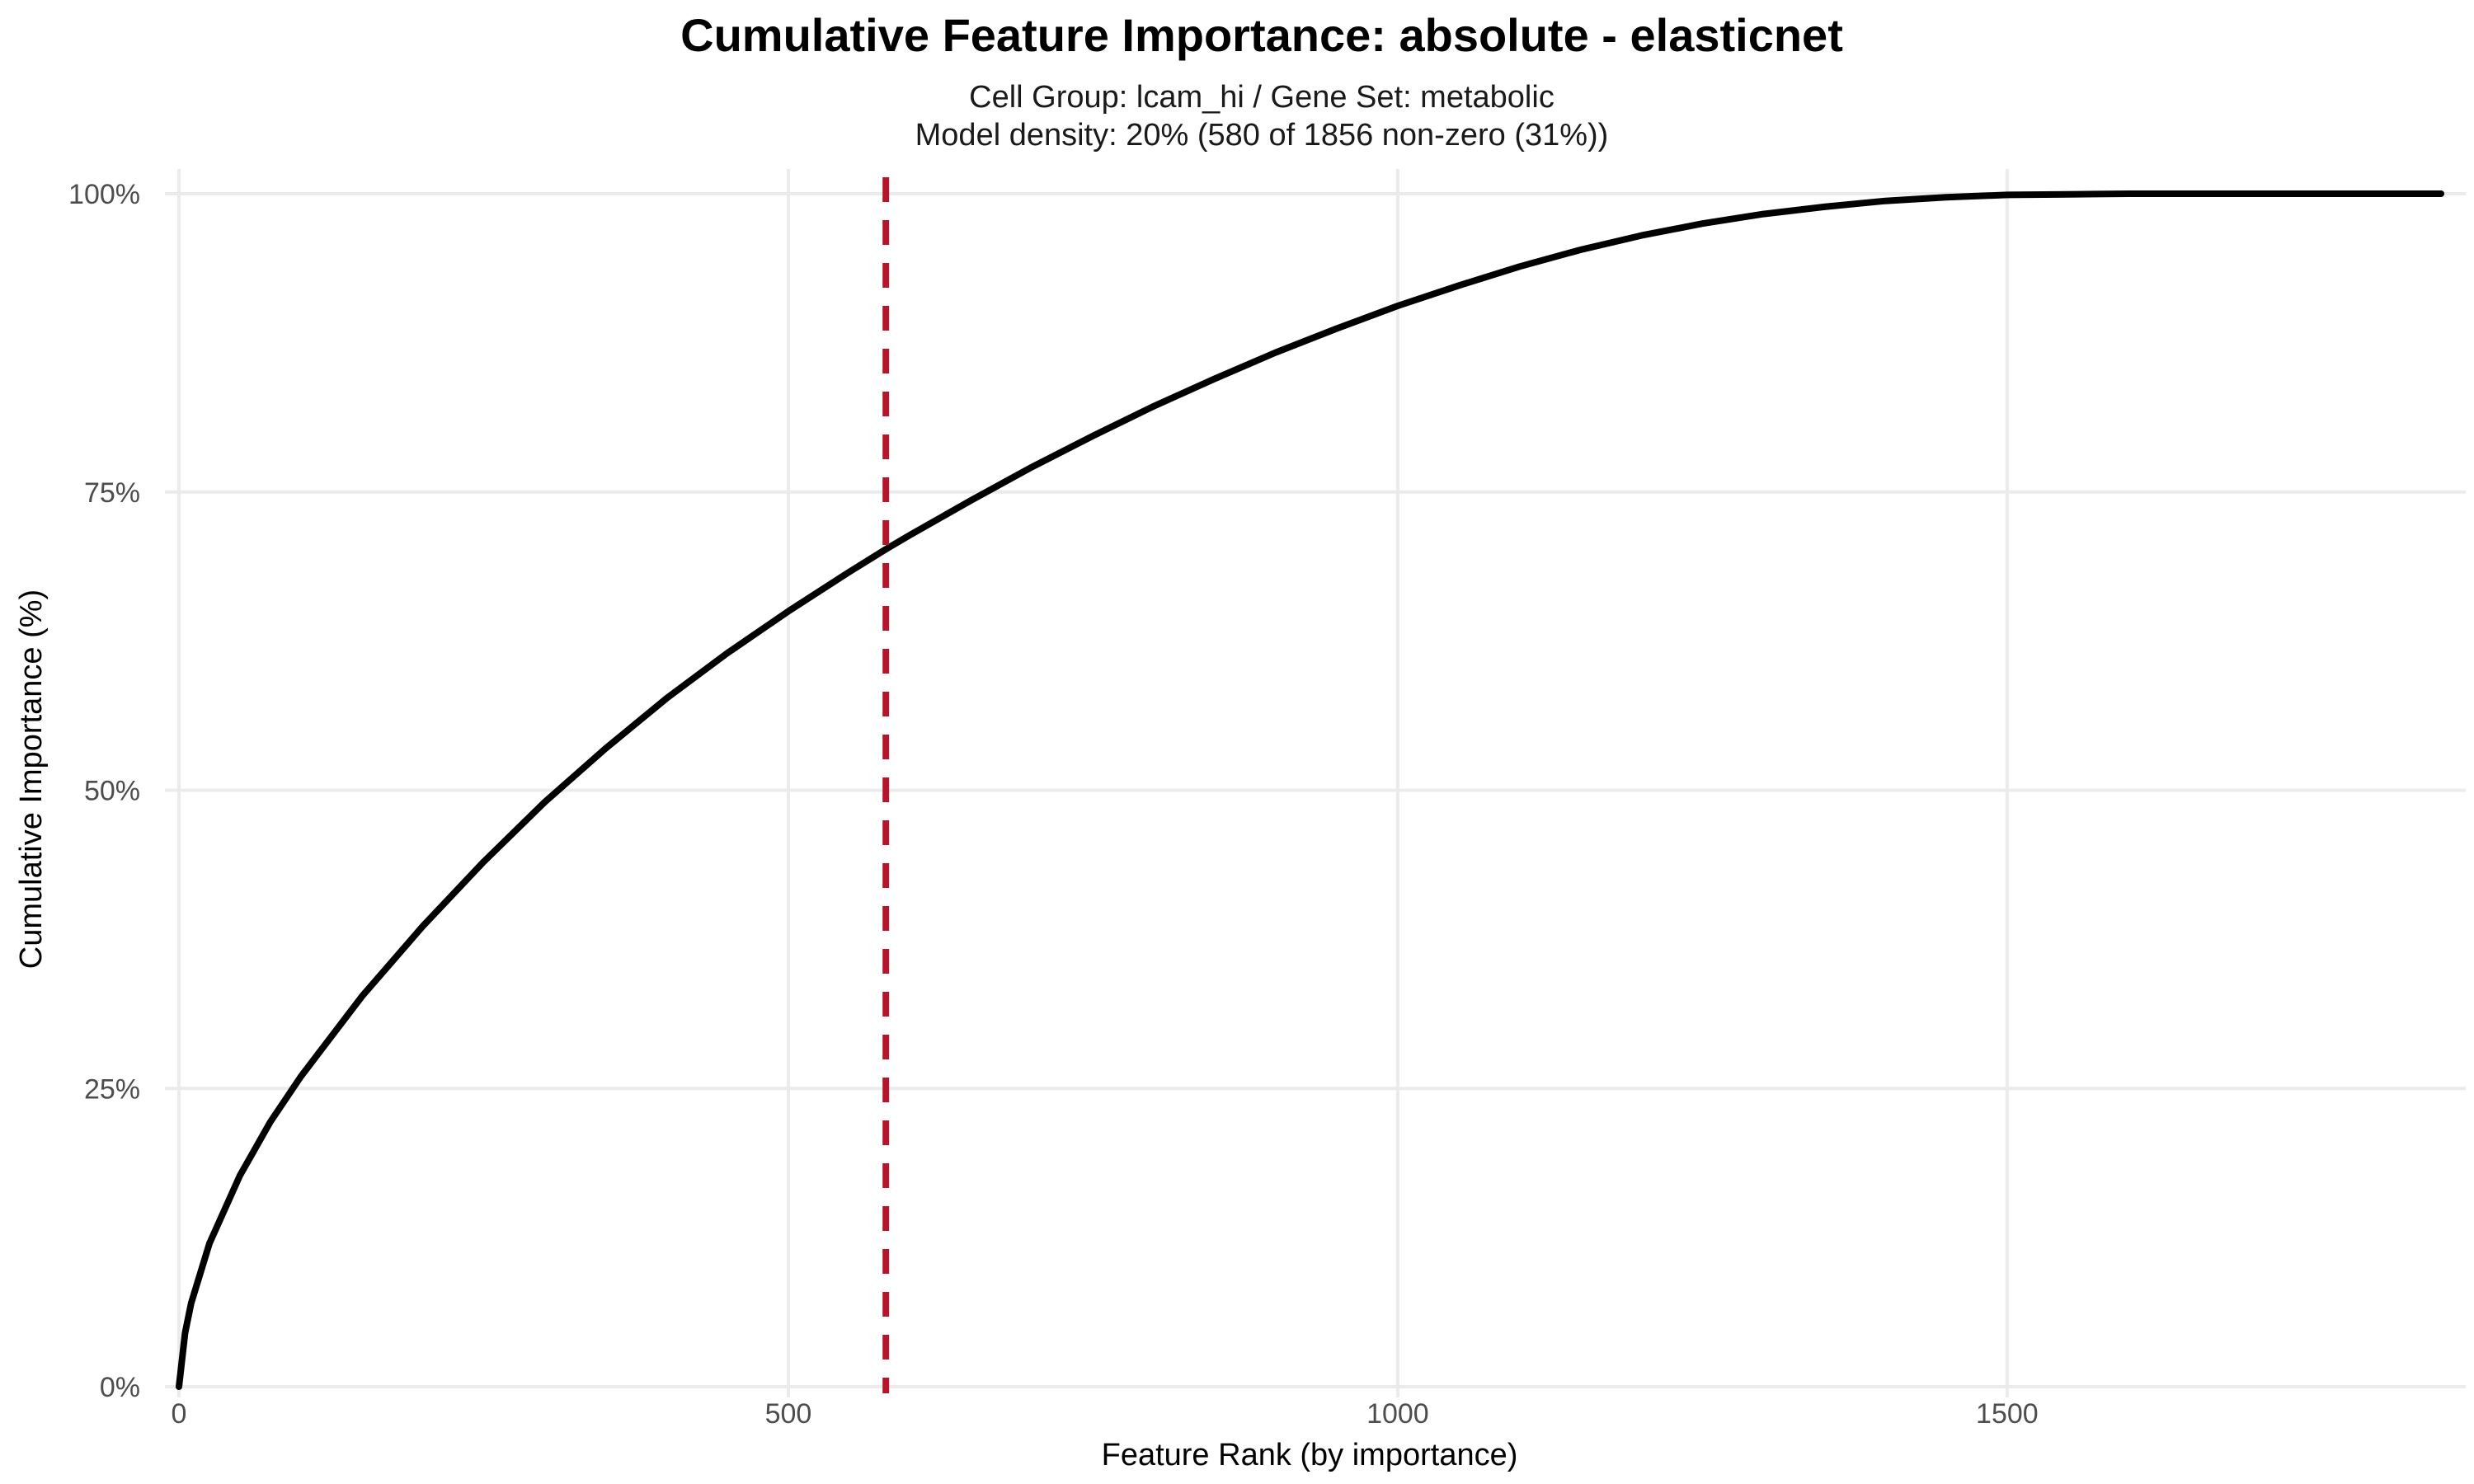  What do you see at coordinates (2007, 1414) in the screenshot?
I see `x-tick-label: 1500` at bounding box center [2007, 1414].